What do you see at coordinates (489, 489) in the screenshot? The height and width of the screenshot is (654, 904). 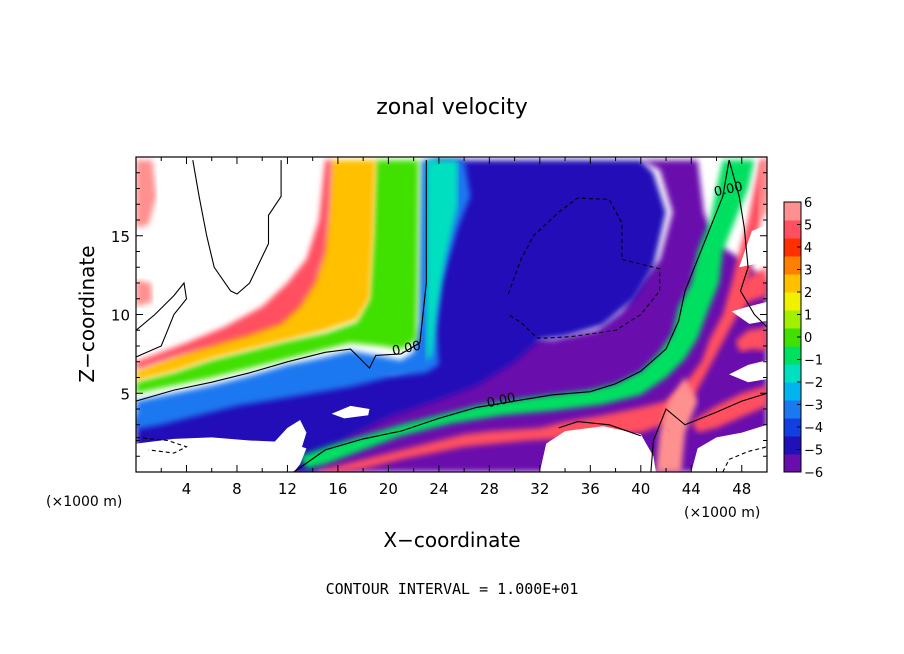 I see `x-tick-label-6: 28` at bounding box center [489, 489].